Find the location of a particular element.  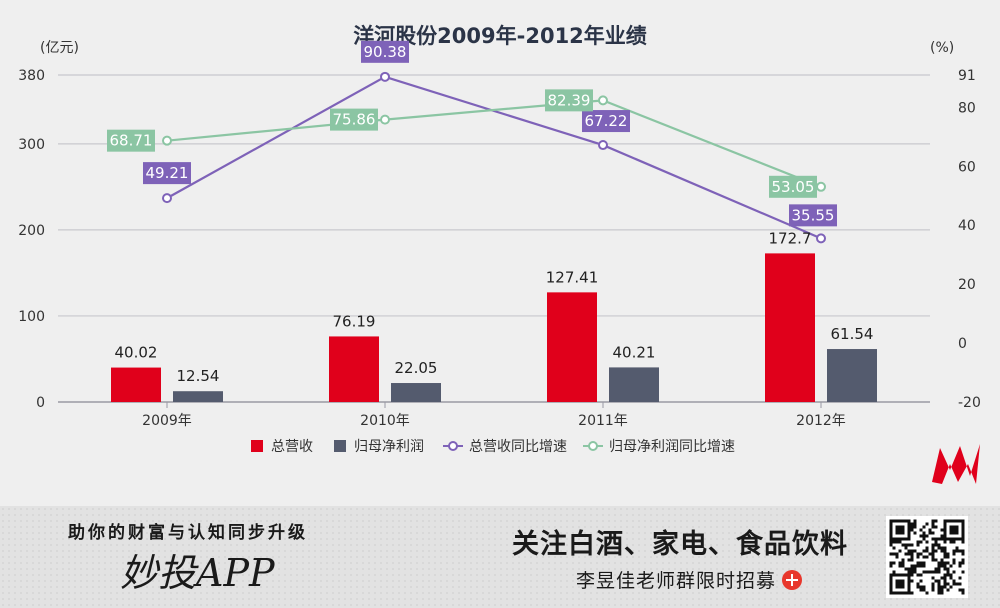

app-name: 妙投APP is located at coordinates (197, 573).